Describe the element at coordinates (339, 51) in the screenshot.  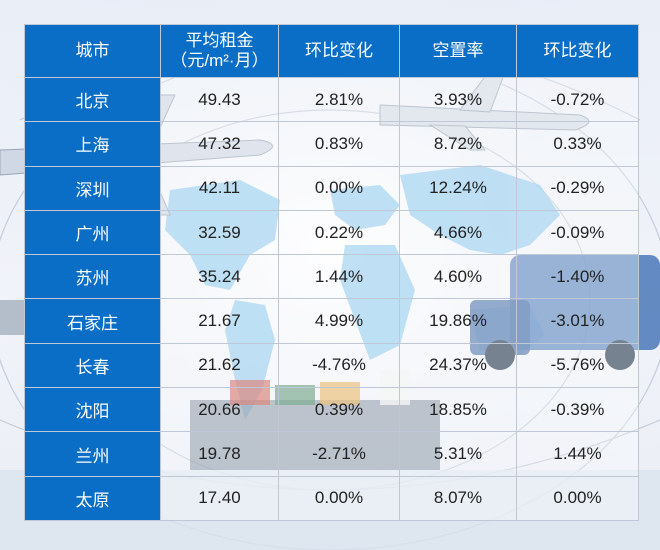
I see `col-header-rent-mom: 环比变化` at that location.